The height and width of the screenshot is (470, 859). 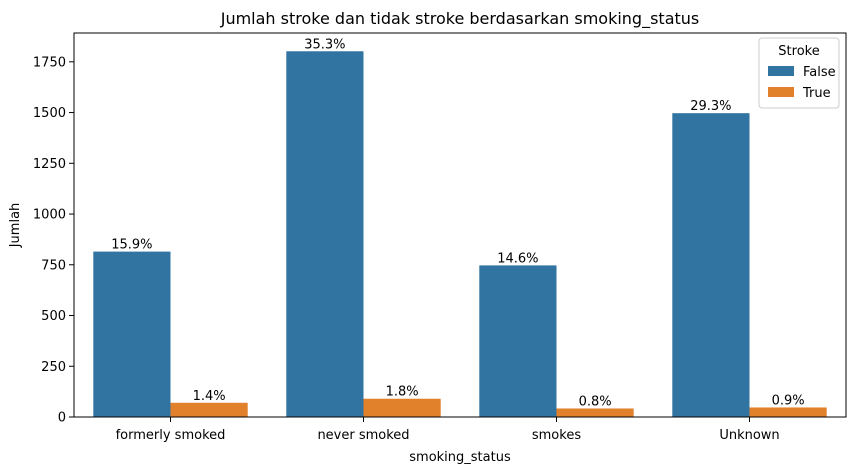 I want to click on legend-label-true: True, so click(x=816, y=93).